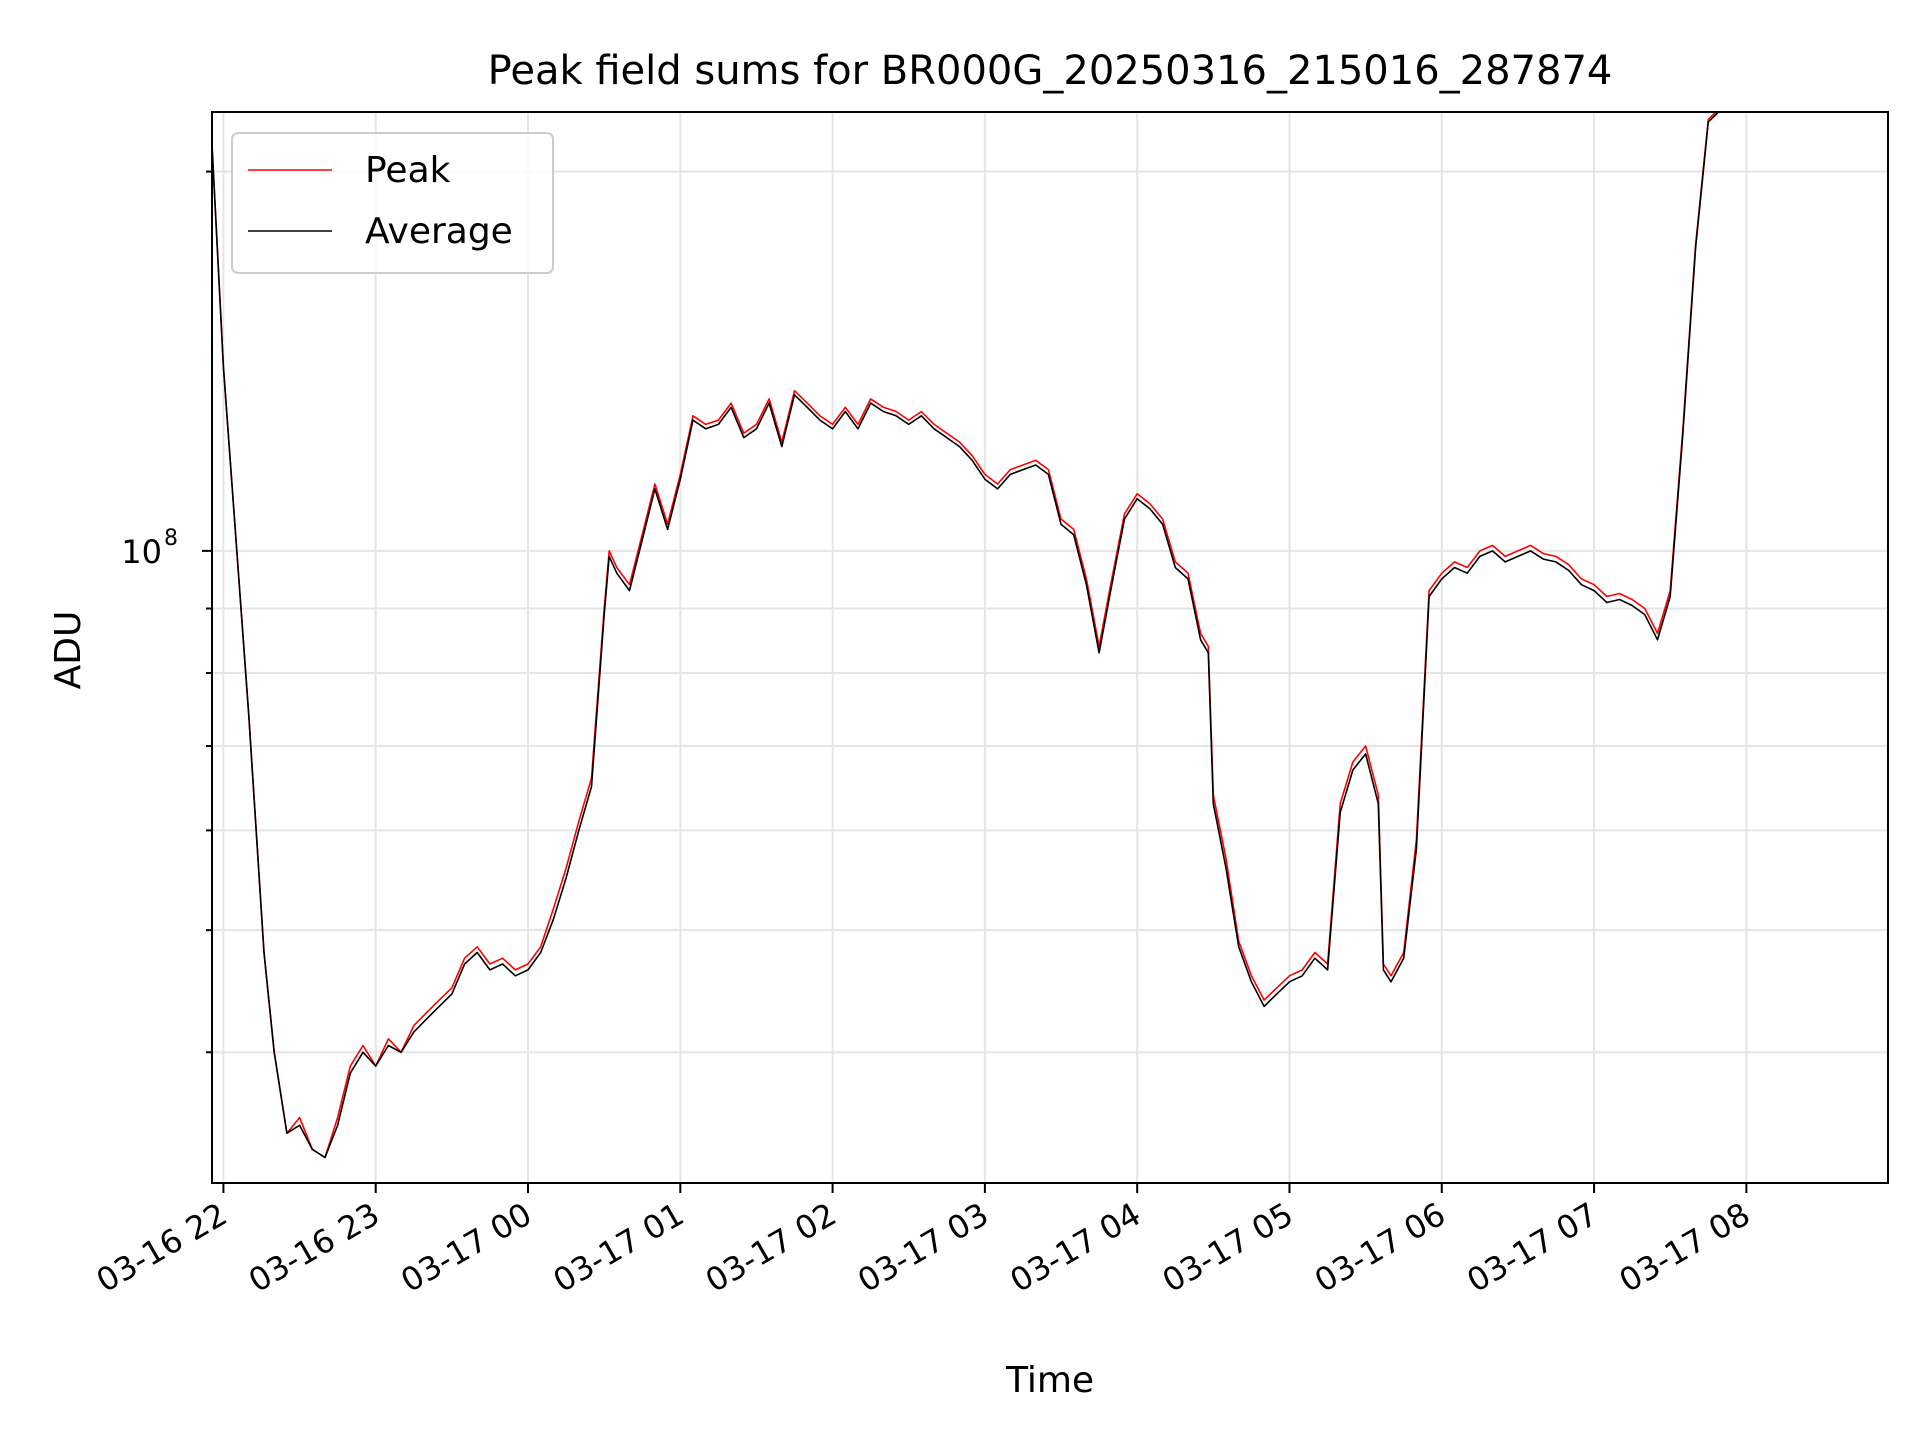 The height and width of the screenshot is (1440, 1920). Describe the element at coordinates (68, 650) in the screenshot. I see `y-axis-label: ADU` at that location.